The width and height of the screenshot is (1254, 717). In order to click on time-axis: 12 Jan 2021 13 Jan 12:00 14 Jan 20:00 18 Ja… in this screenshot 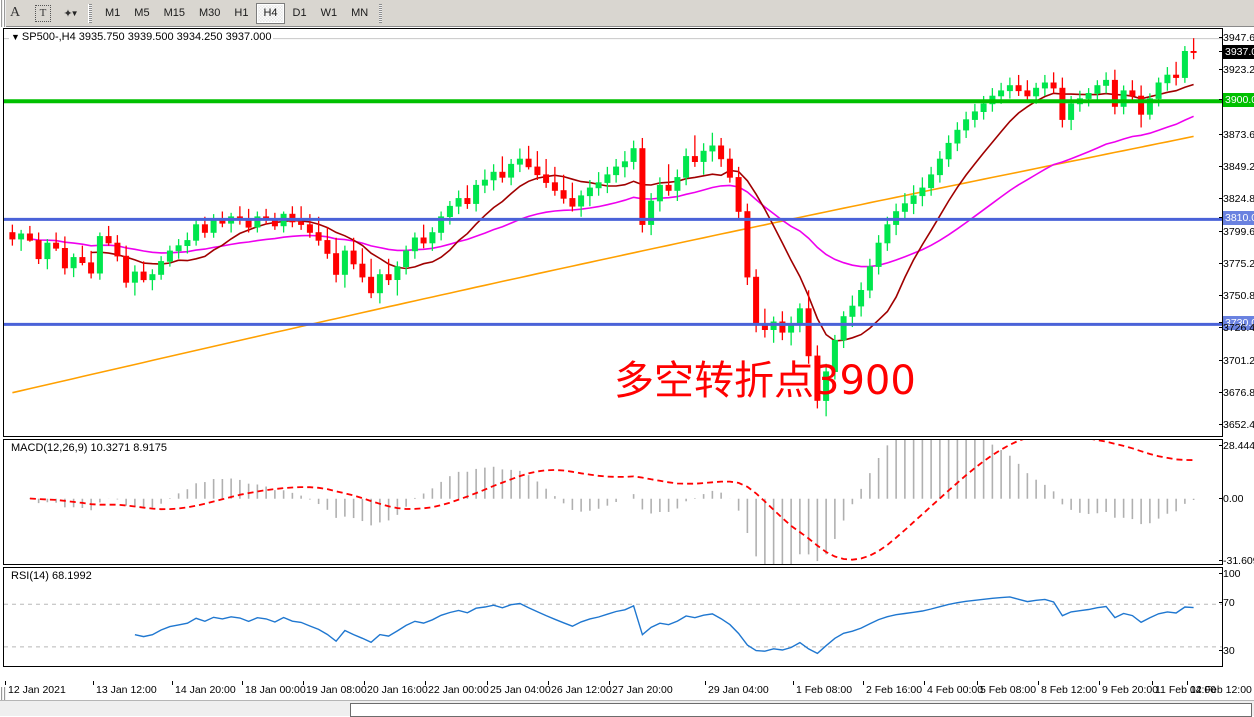, I will do `click(627, 690)`.